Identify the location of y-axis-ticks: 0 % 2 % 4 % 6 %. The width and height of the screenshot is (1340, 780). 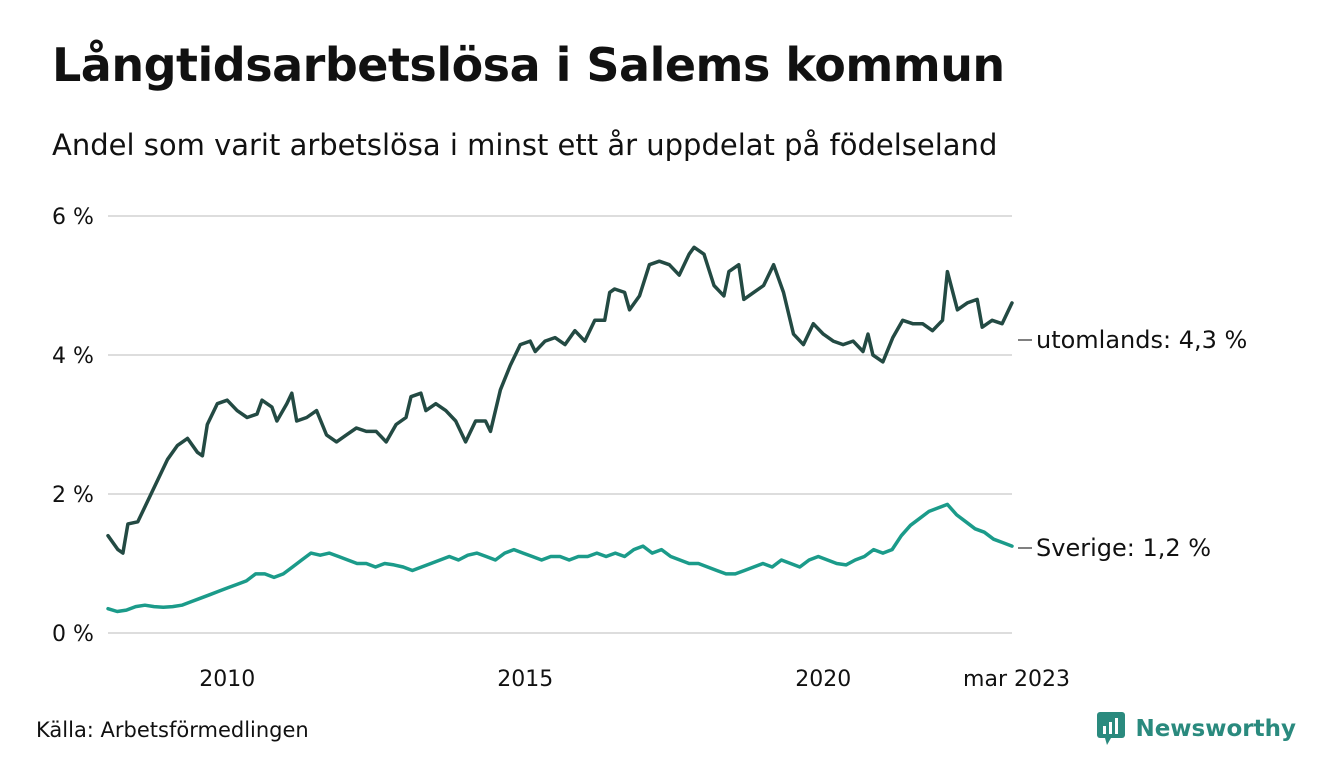
(73, 426).